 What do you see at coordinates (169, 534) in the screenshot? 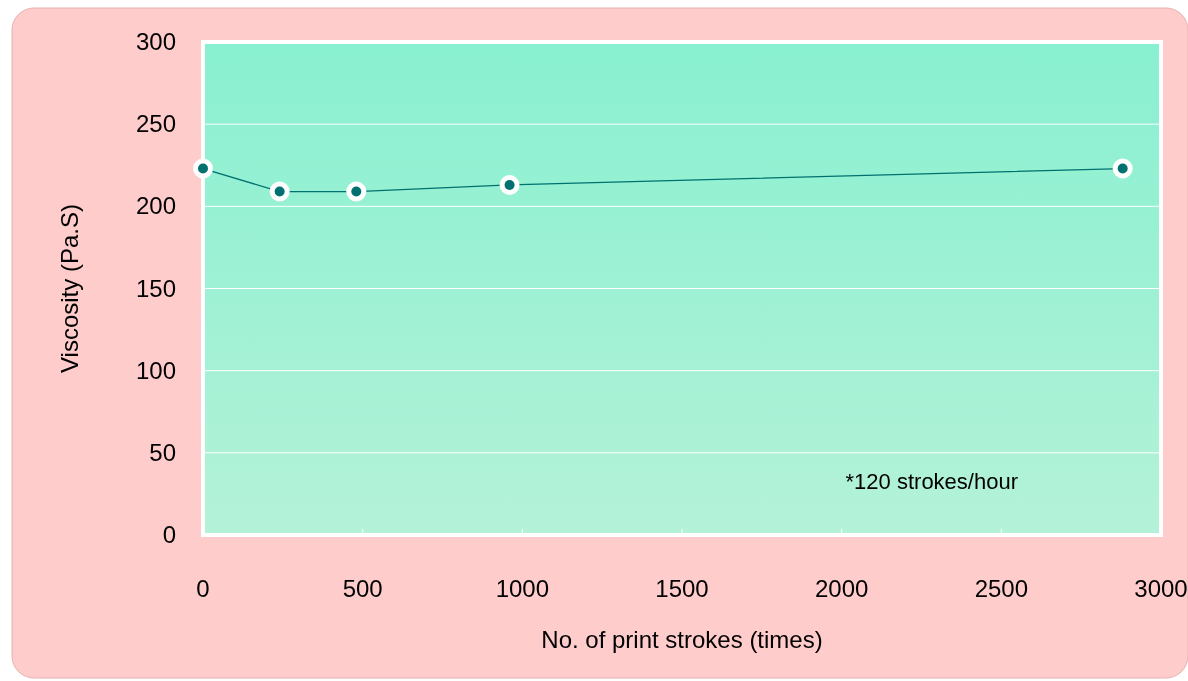
I see `y-tick-label: 0` at bounding box center [169, 534].